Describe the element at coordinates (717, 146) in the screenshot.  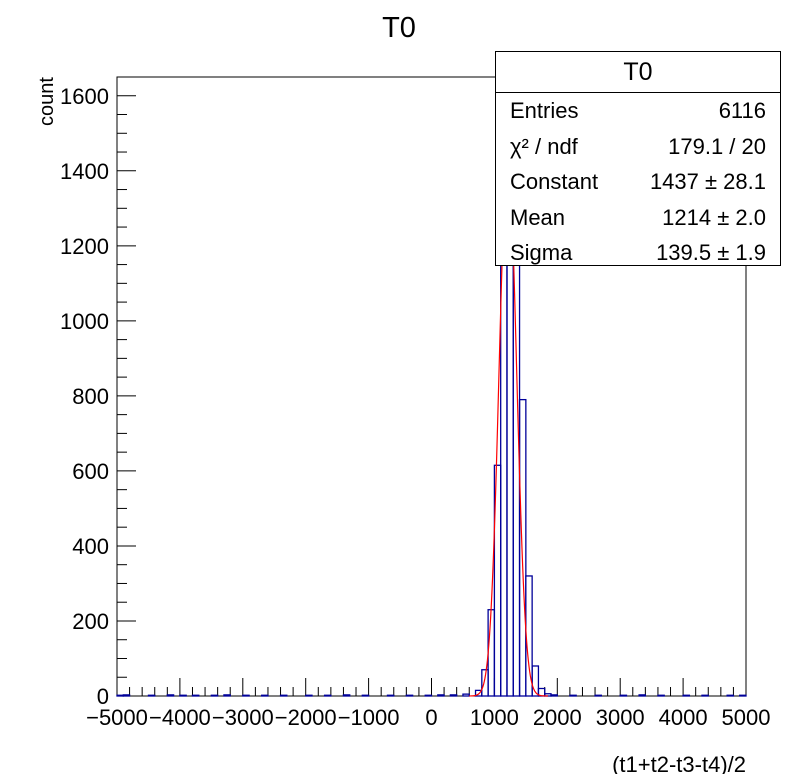
I see `stats-value: 179.1 / 20` at that location.